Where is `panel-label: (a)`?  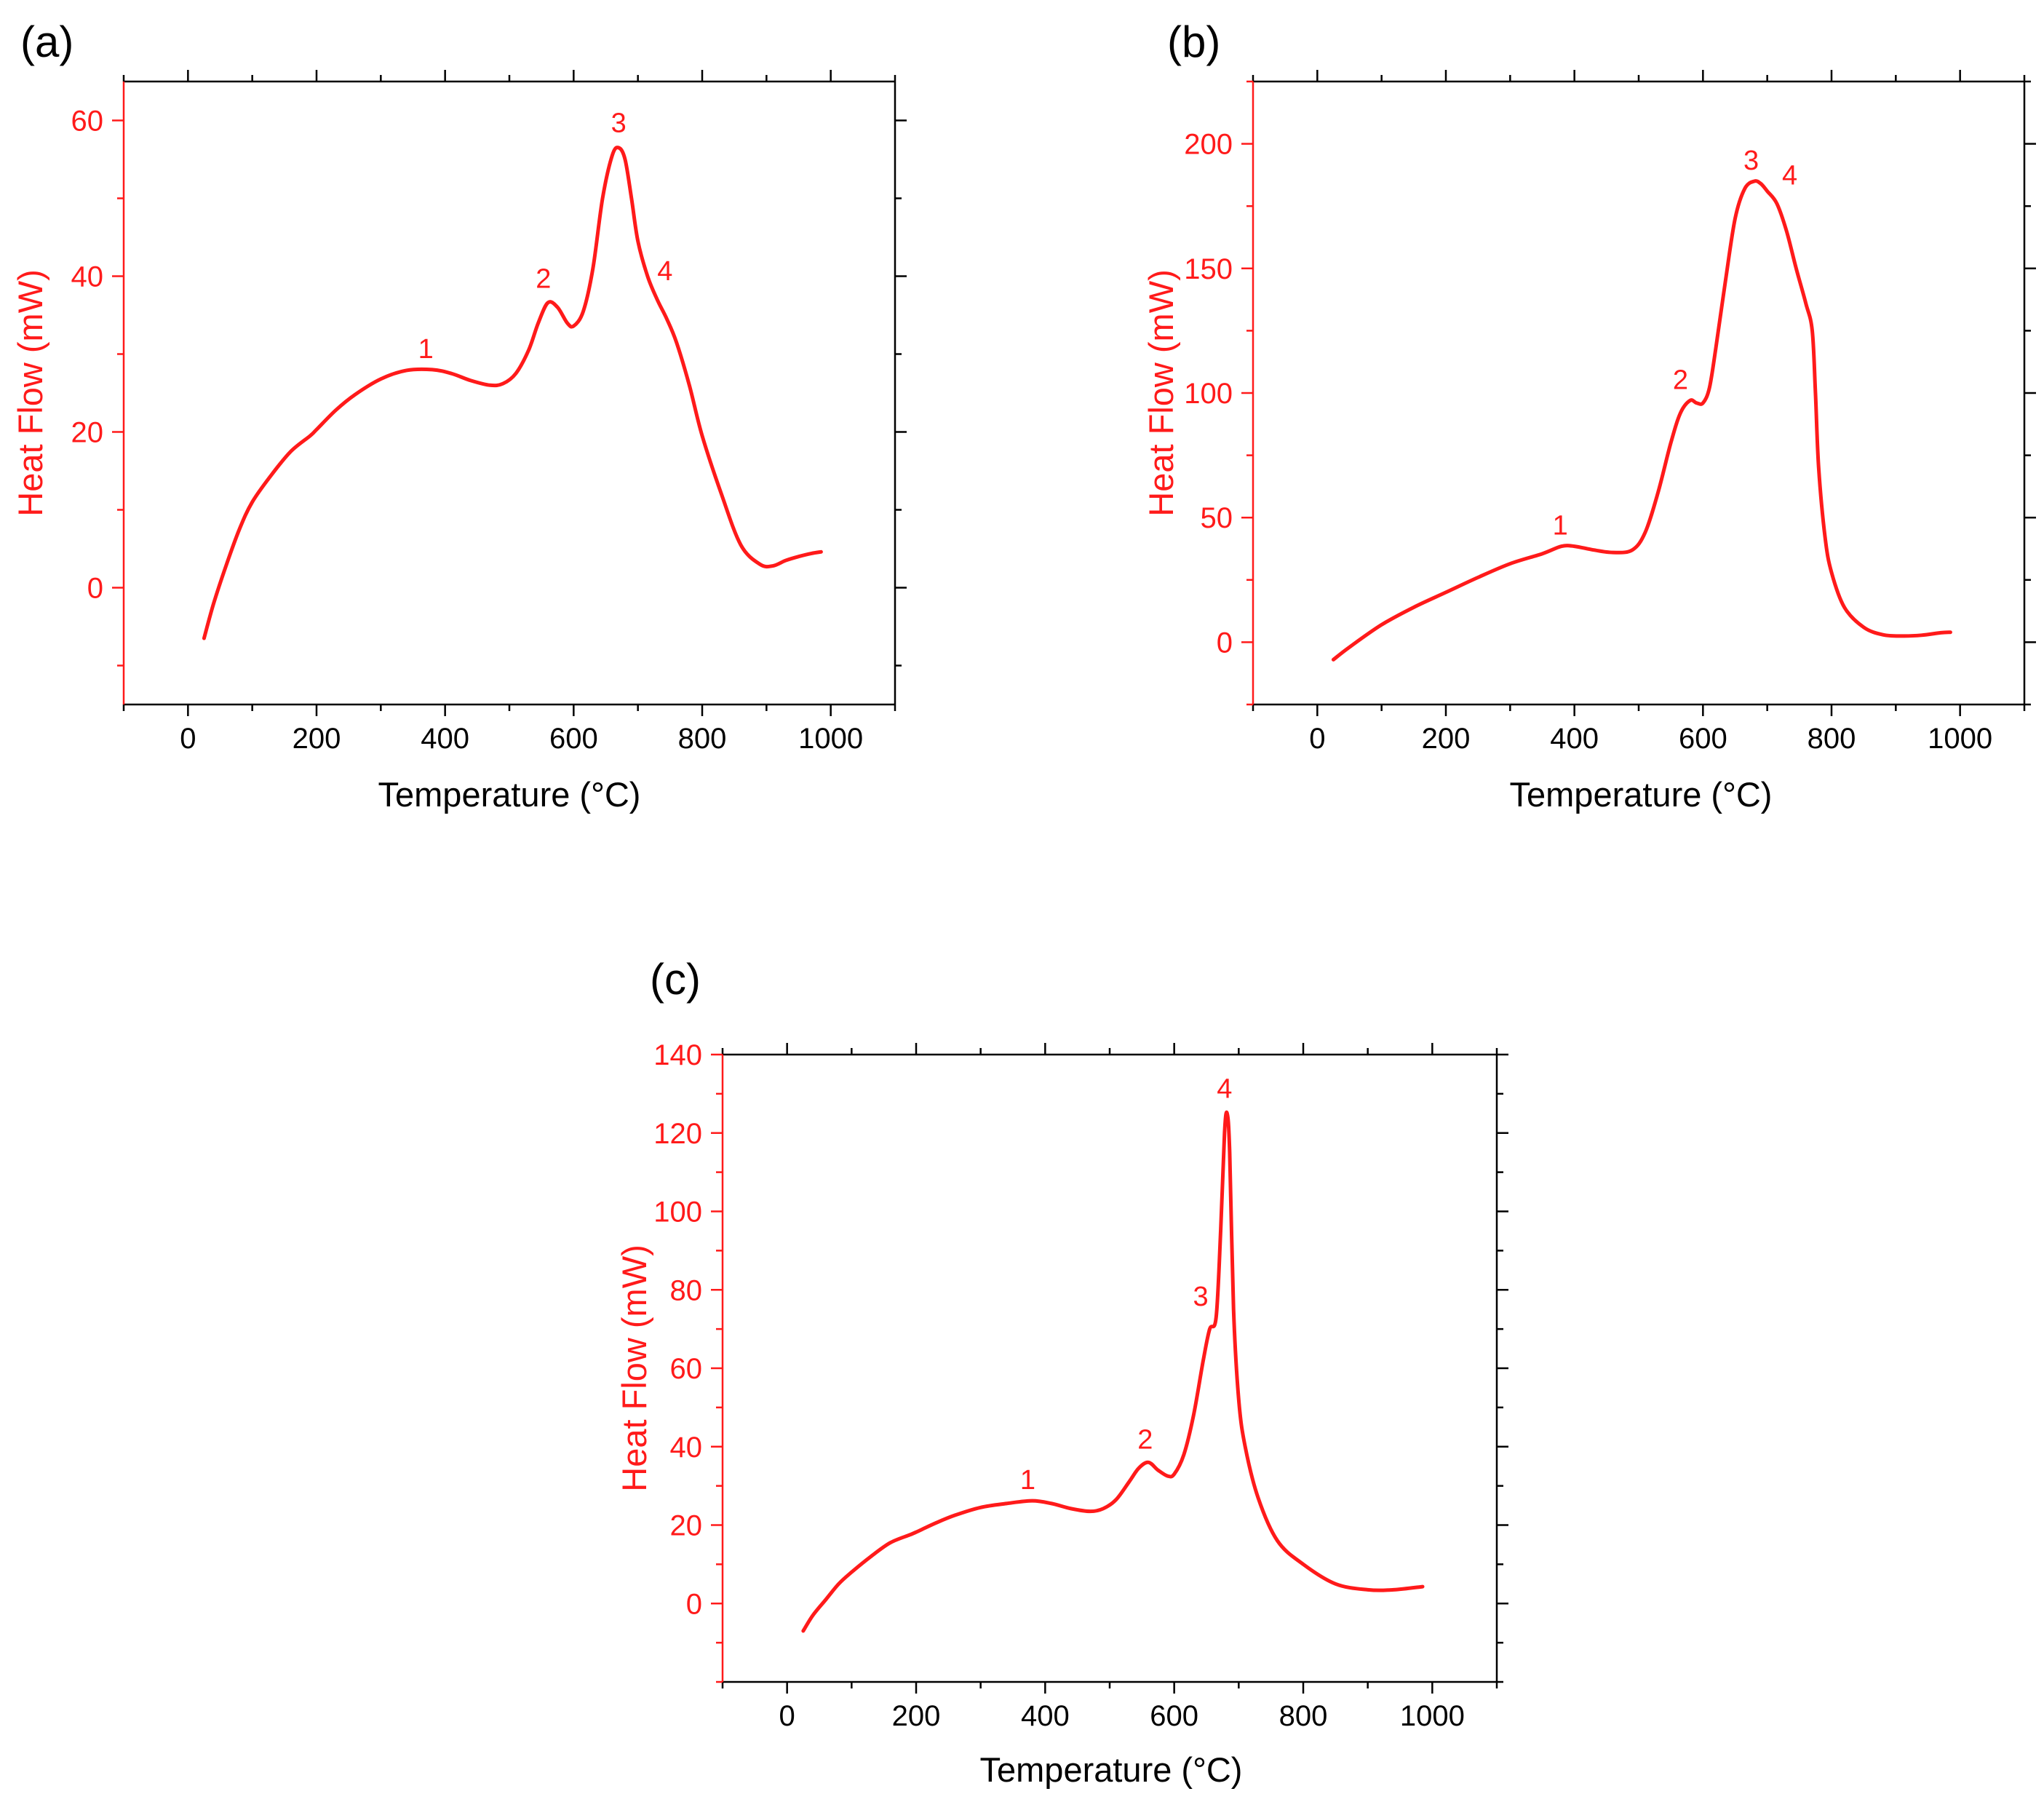
panel-label: (a) is located at coordinates (46, 41).